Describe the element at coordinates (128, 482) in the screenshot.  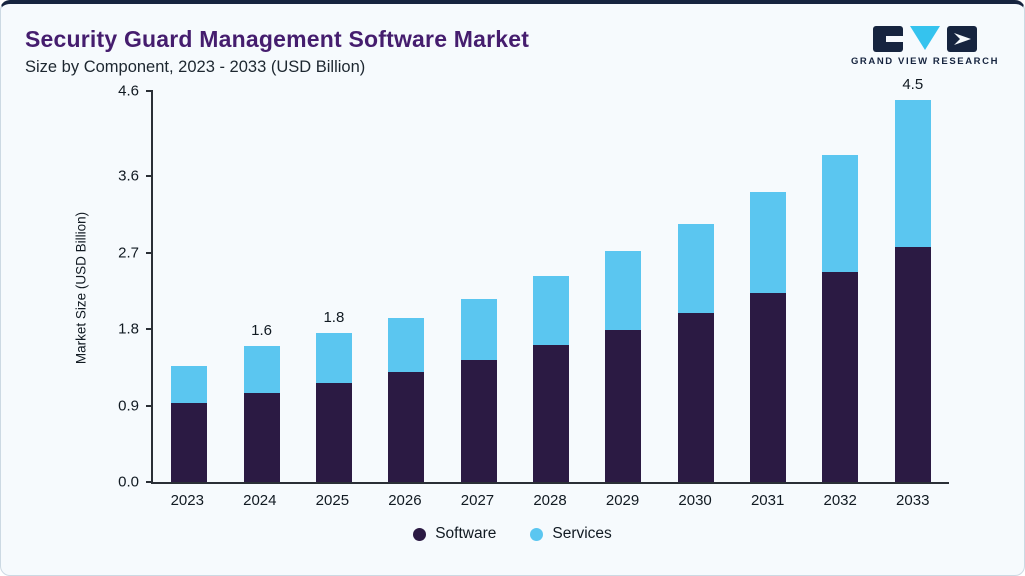
I see `y-tick-label: 0.0` at that location.